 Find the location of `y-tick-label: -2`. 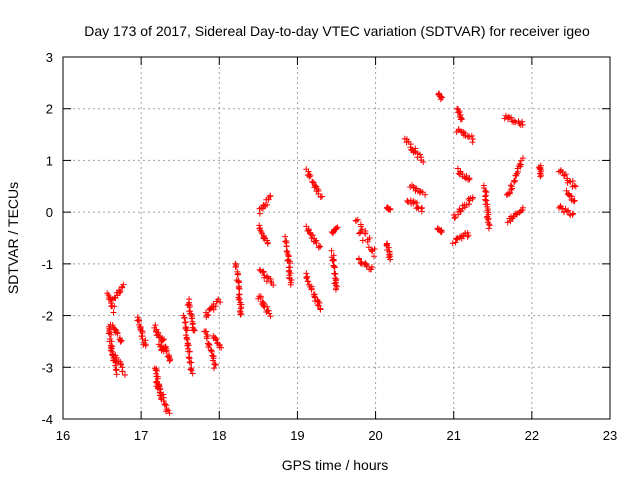

y-tick-label: -2 is located at coordinates (47, 316).